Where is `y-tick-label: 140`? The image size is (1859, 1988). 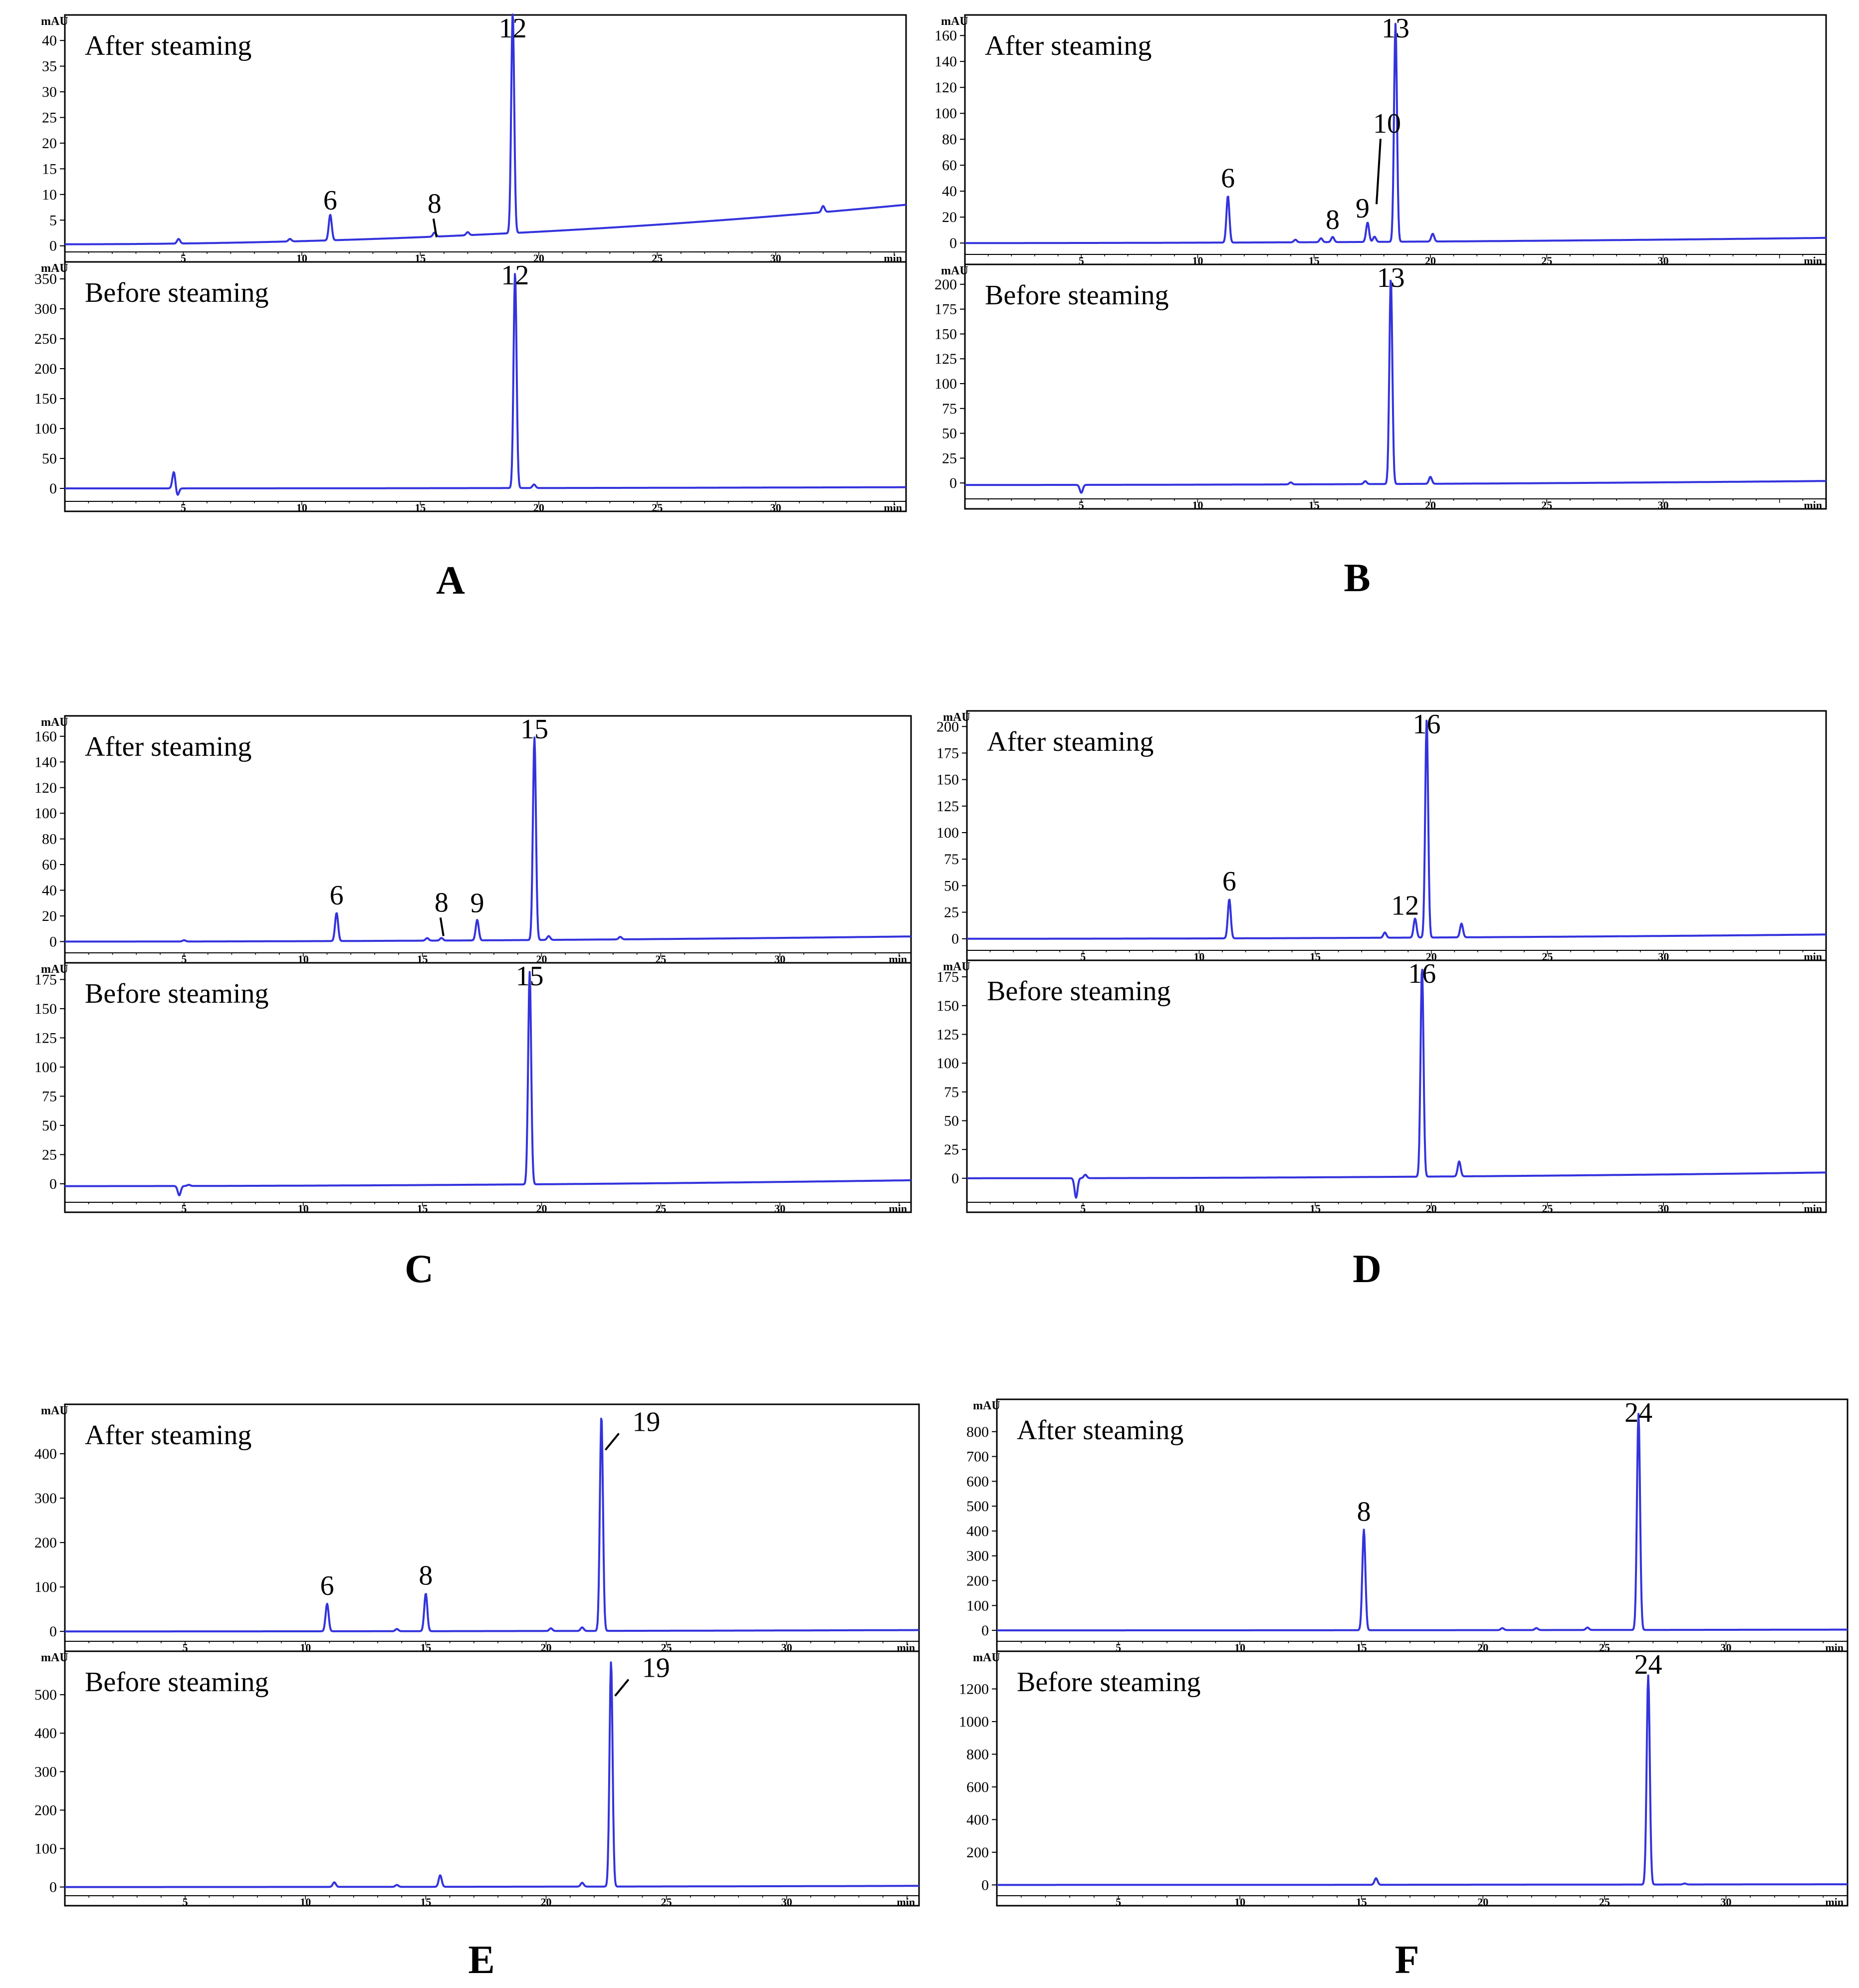
y-tick-label: 140 is located at coordinates (45, 762).